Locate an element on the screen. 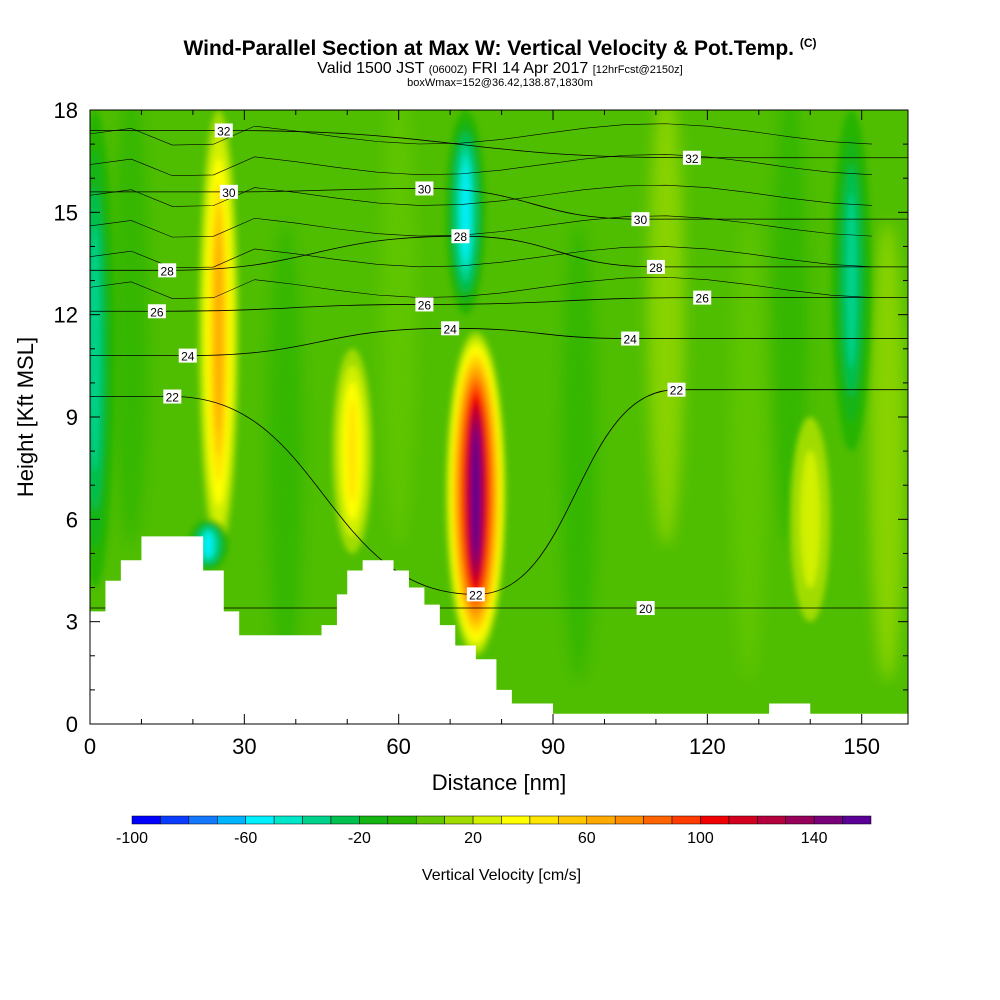  colorbar-label: Vertical Velocity [cm/s] is located at coordinates (501, 875).